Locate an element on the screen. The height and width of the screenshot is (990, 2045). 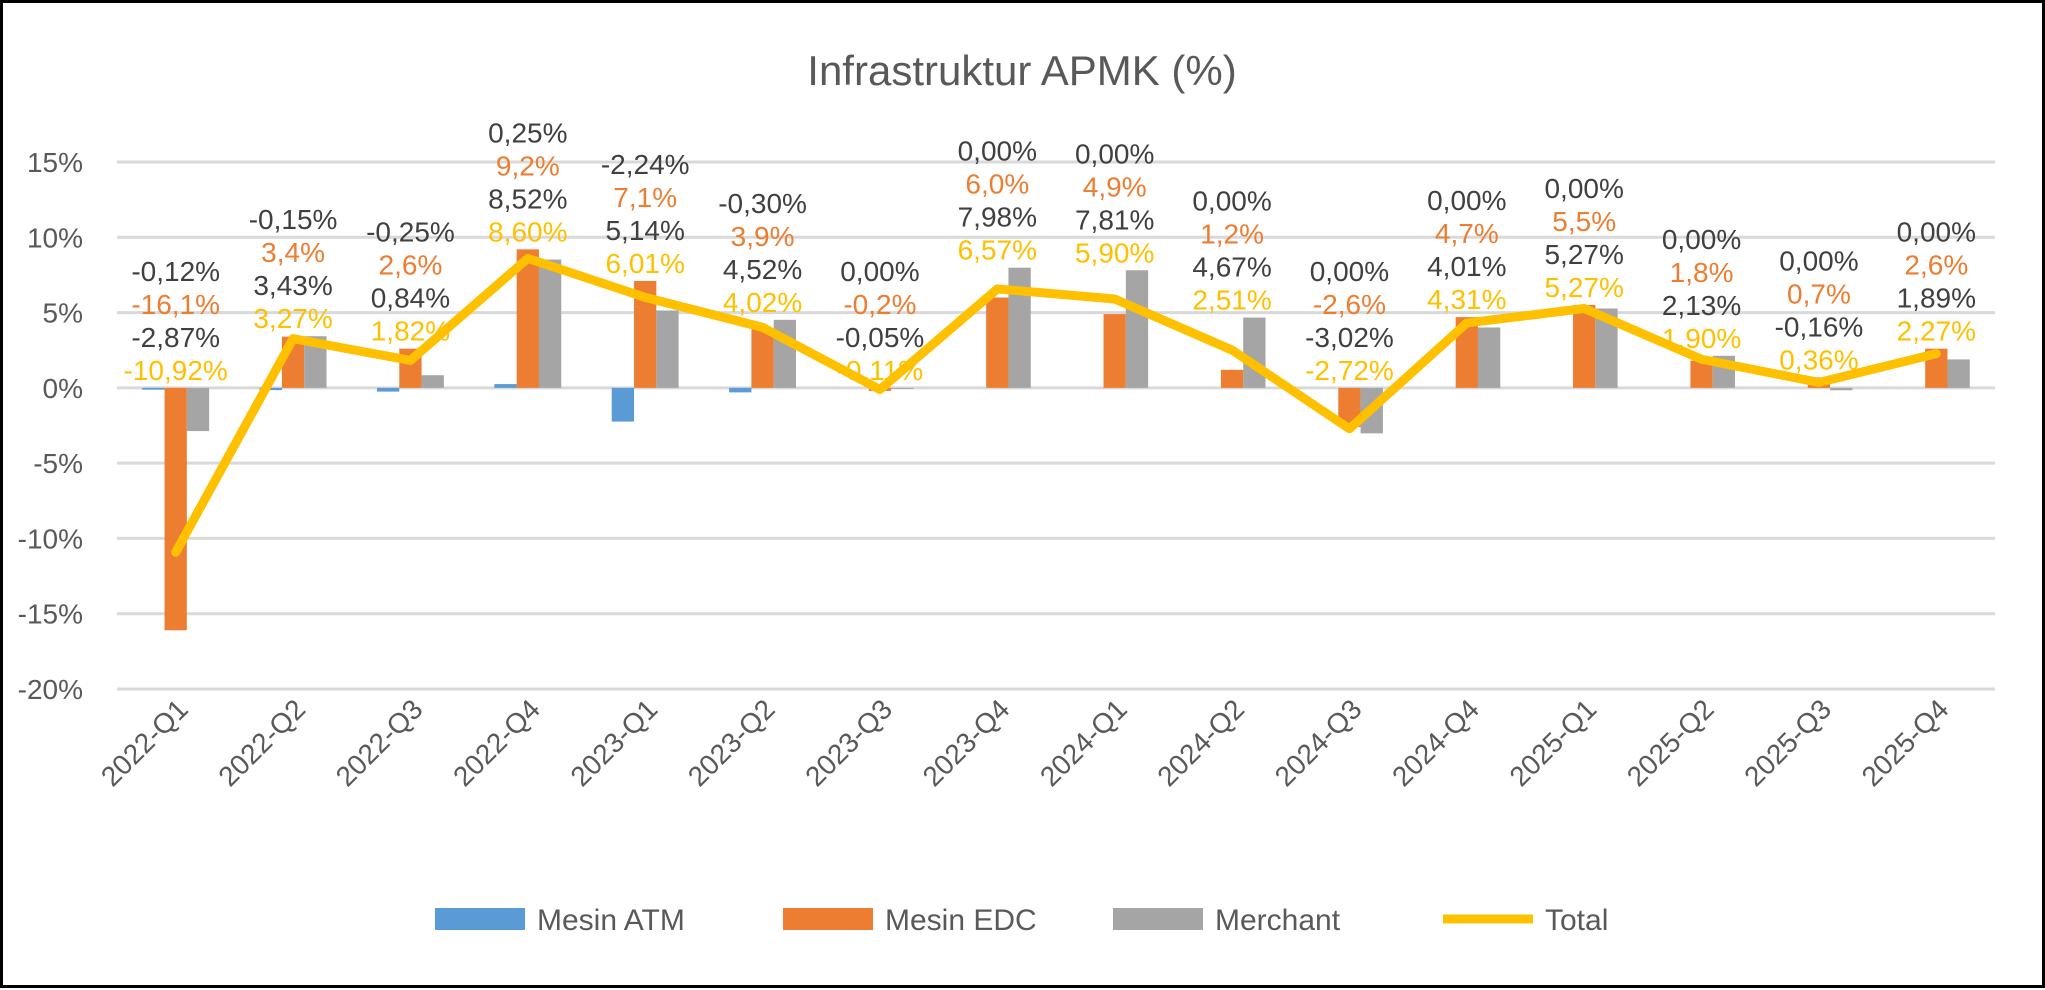
data-label-merchant: 2,13% is located at coordinates (1701, 305).